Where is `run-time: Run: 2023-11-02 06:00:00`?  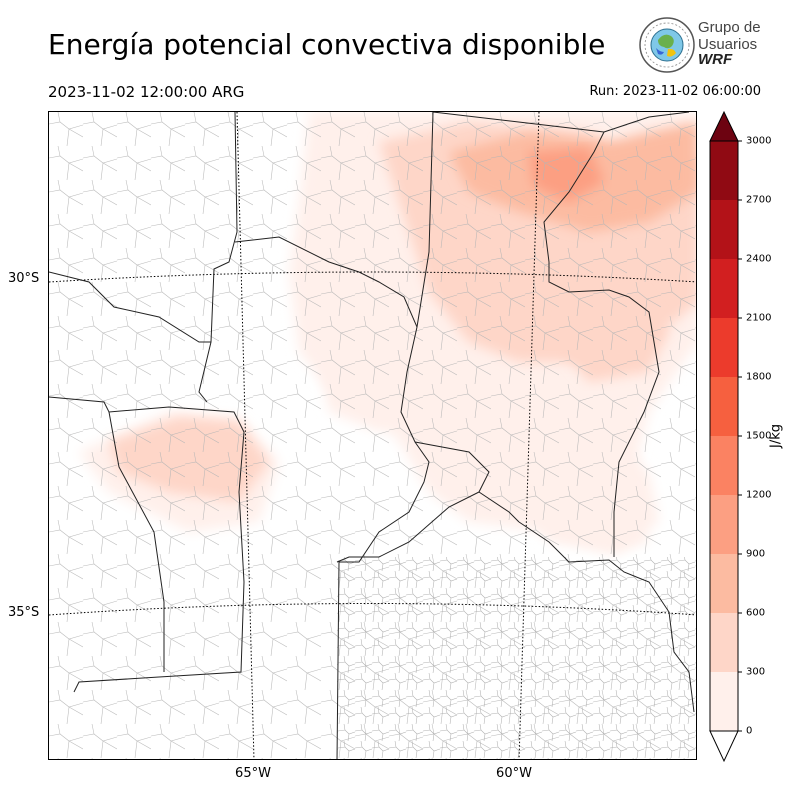
run-time: Run: 2023-11-02 06:00:00 is located at coordinates (675, 91).